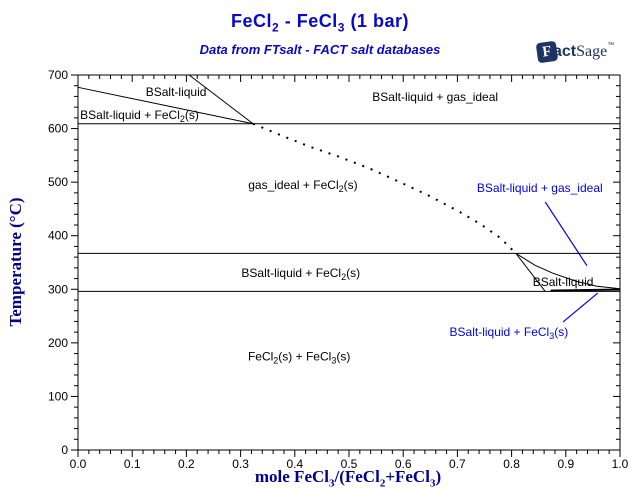  Describe the element at coordinates (585, 290) in the screenshot. I see `boundary-fecl3-liquidus` at that location.